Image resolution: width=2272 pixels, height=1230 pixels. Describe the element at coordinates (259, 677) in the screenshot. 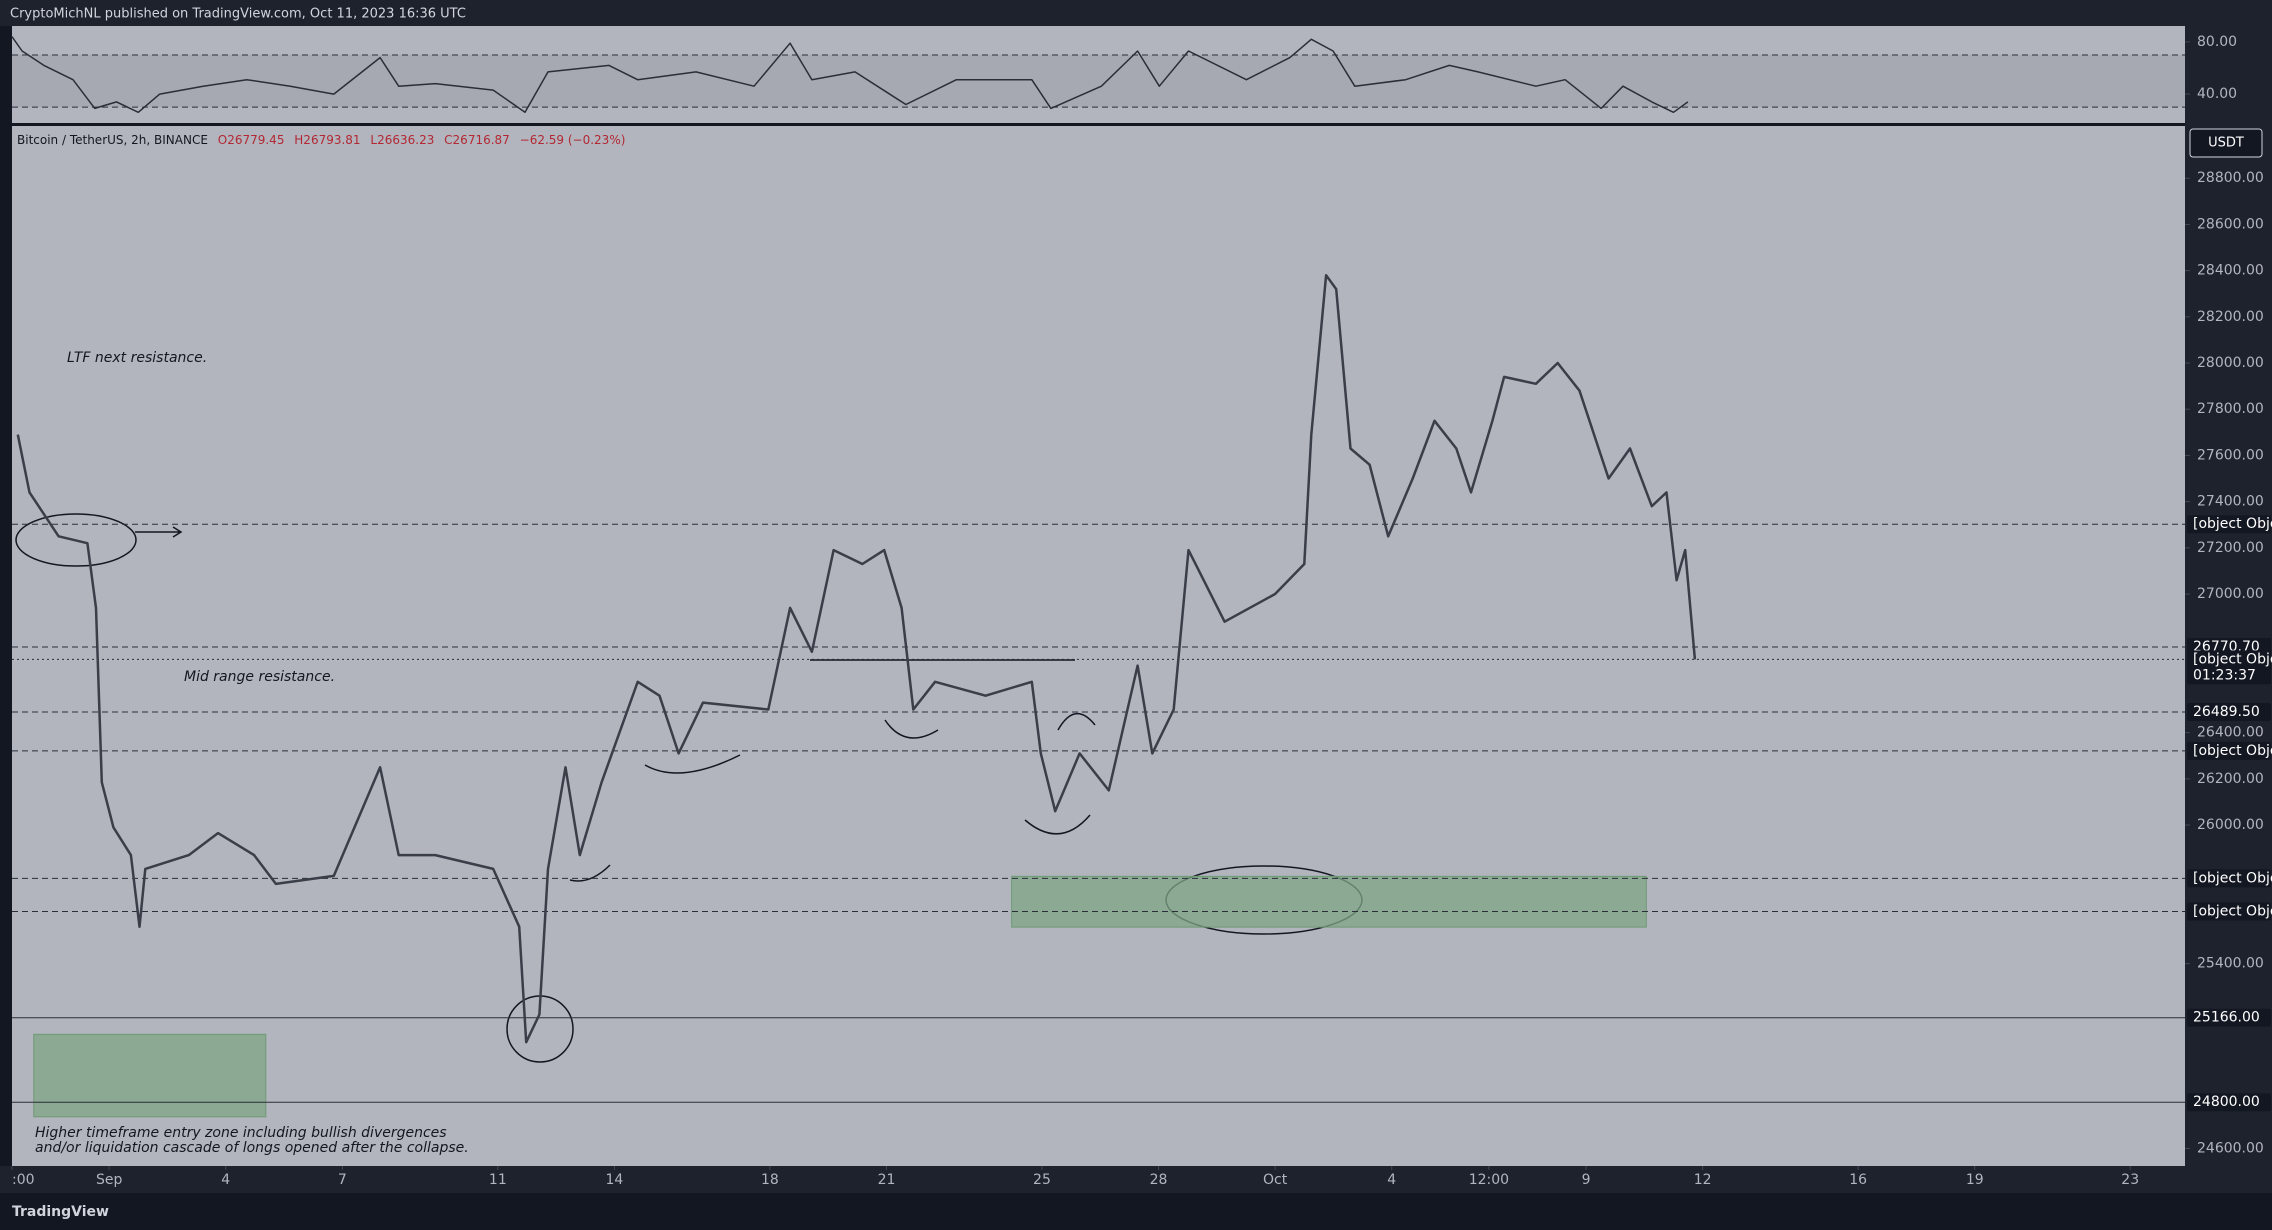

I see `annotation: Mid range resistance.` at that location.